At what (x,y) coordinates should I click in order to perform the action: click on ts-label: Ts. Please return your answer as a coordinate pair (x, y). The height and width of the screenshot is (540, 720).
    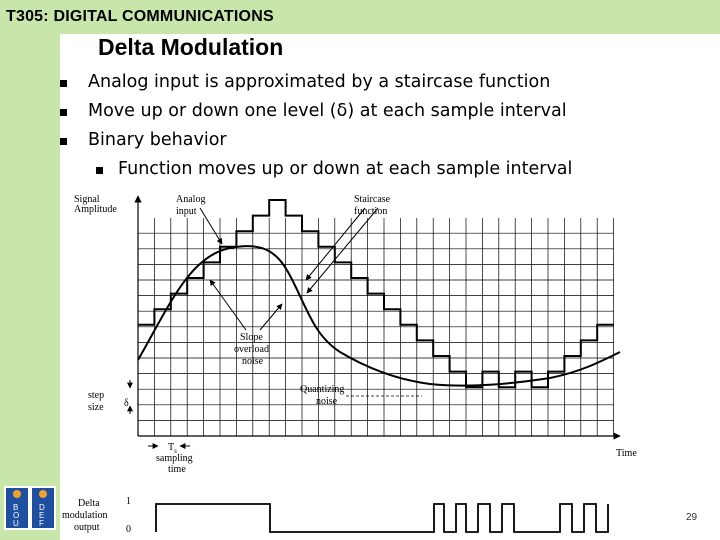
    Looking at the image, I should click on (172, 448).